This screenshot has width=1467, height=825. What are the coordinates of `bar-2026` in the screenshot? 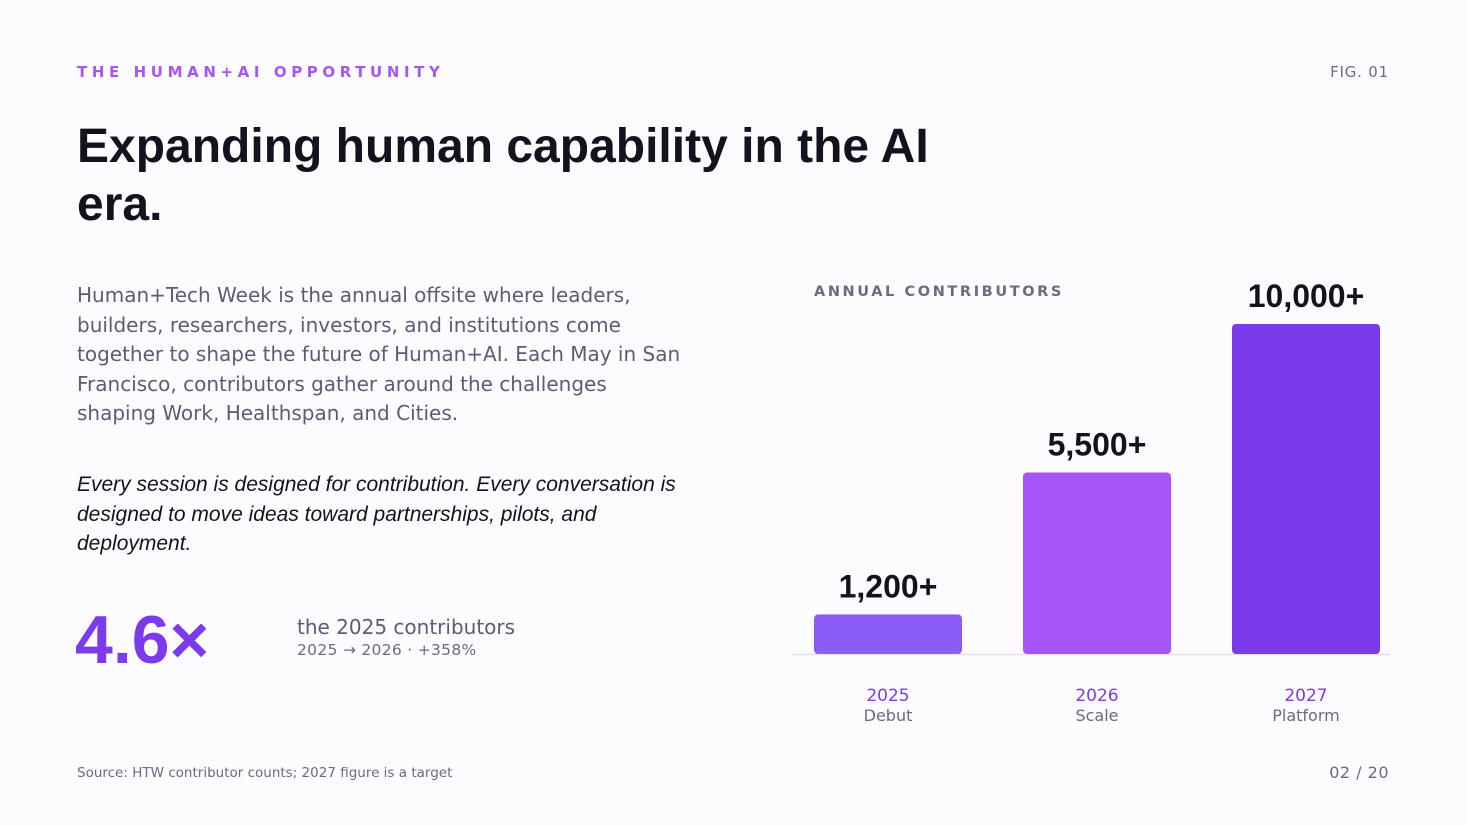 It's located at (1097, 563).